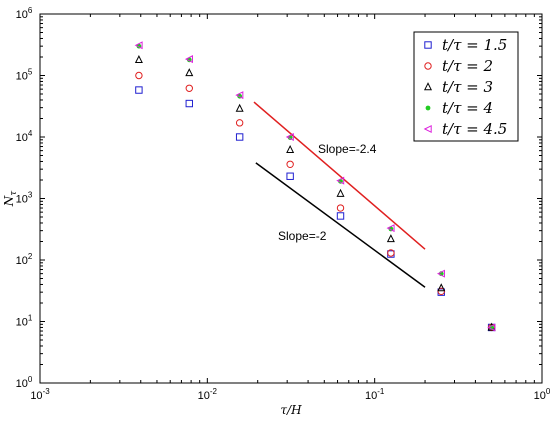 The image size is (550, 424). What do you see at coordinates (24, 259) in the screenshot?
I see `y-tick-label: 10²` at bounding box center [24, 259].